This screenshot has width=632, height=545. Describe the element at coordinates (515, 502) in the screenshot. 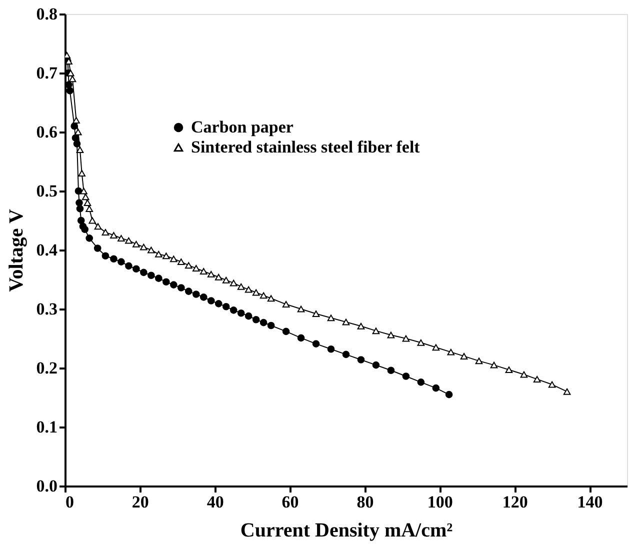

I see `x-tick-label: 120` at that location.